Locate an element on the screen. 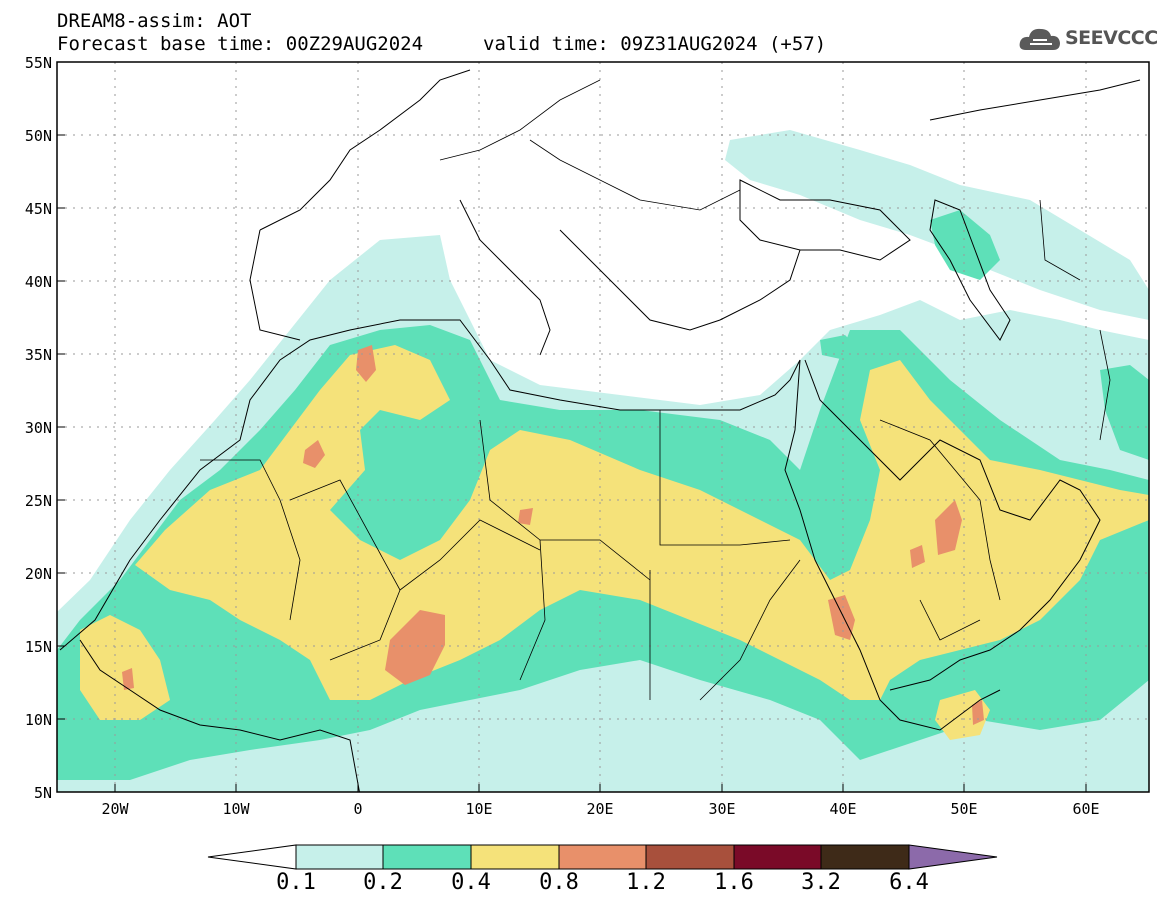 Image resolution: width=1165 pixels, height=905 pixels. forecast-base-time: Forecast base time: 00Z29AUG2024 is located at coordinates (240, 44).